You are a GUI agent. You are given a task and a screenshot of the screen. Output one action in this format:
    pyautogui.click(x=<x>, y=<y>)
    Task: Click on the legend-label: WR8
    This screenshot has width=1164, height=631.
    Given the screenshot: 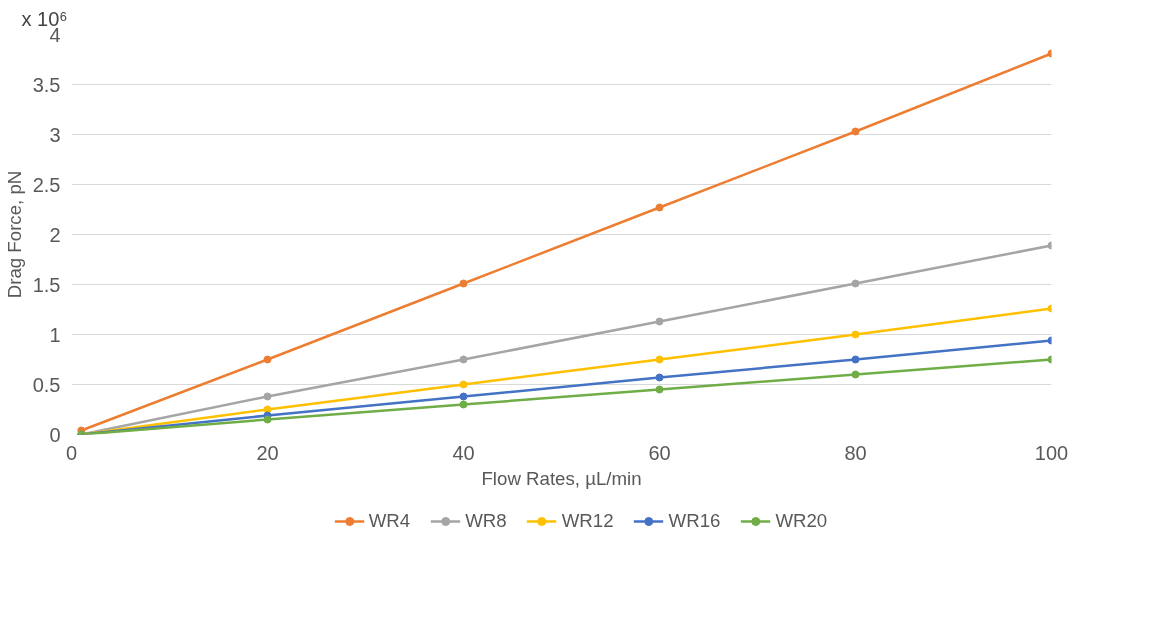 What is the action you would take?
    pyautogui.click(x=486, y=521)
    